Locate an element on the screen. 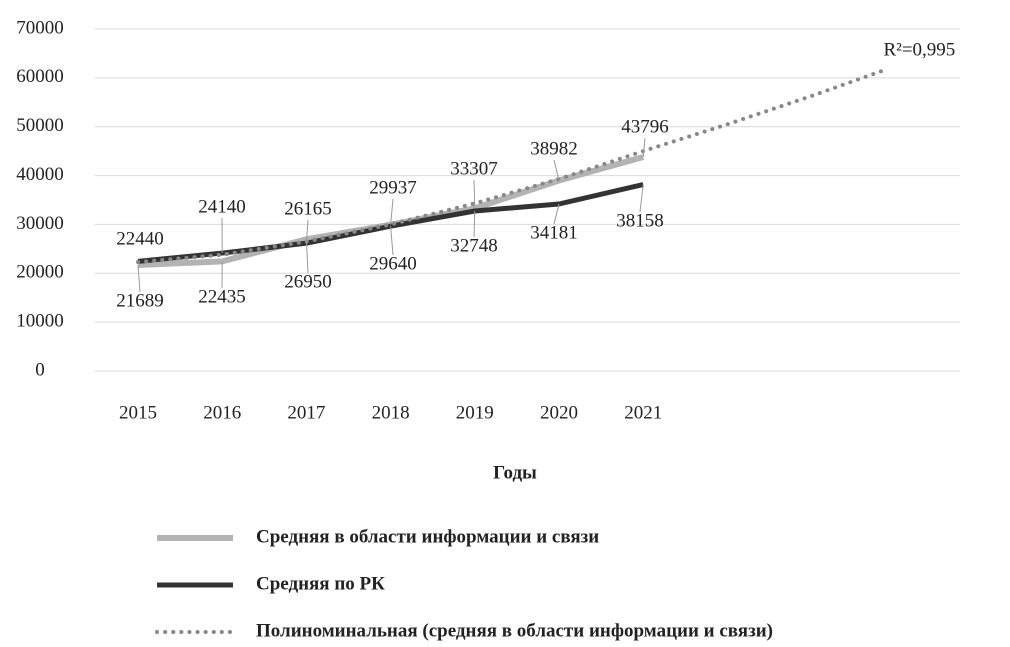 The height and width of the screenshot is (647, 1010). data-label: 29937 is located at coordinates (393, 187).